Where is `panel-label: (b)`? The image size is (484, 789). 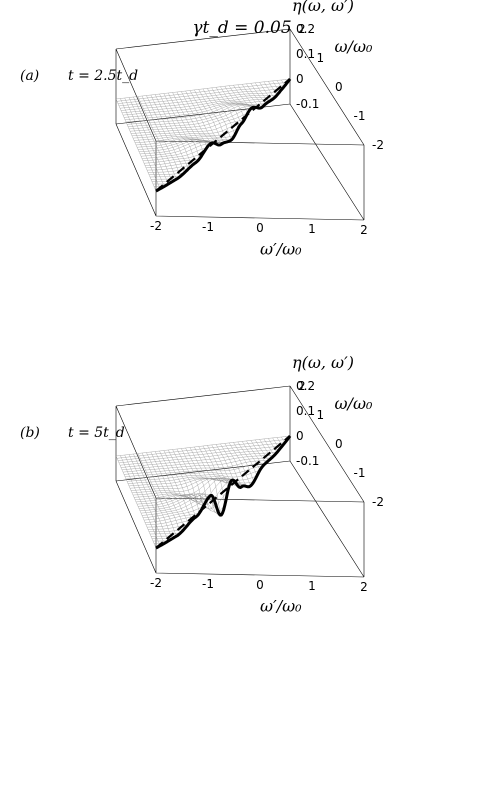
panel-label: (b) is located at coordinates (30, 433).